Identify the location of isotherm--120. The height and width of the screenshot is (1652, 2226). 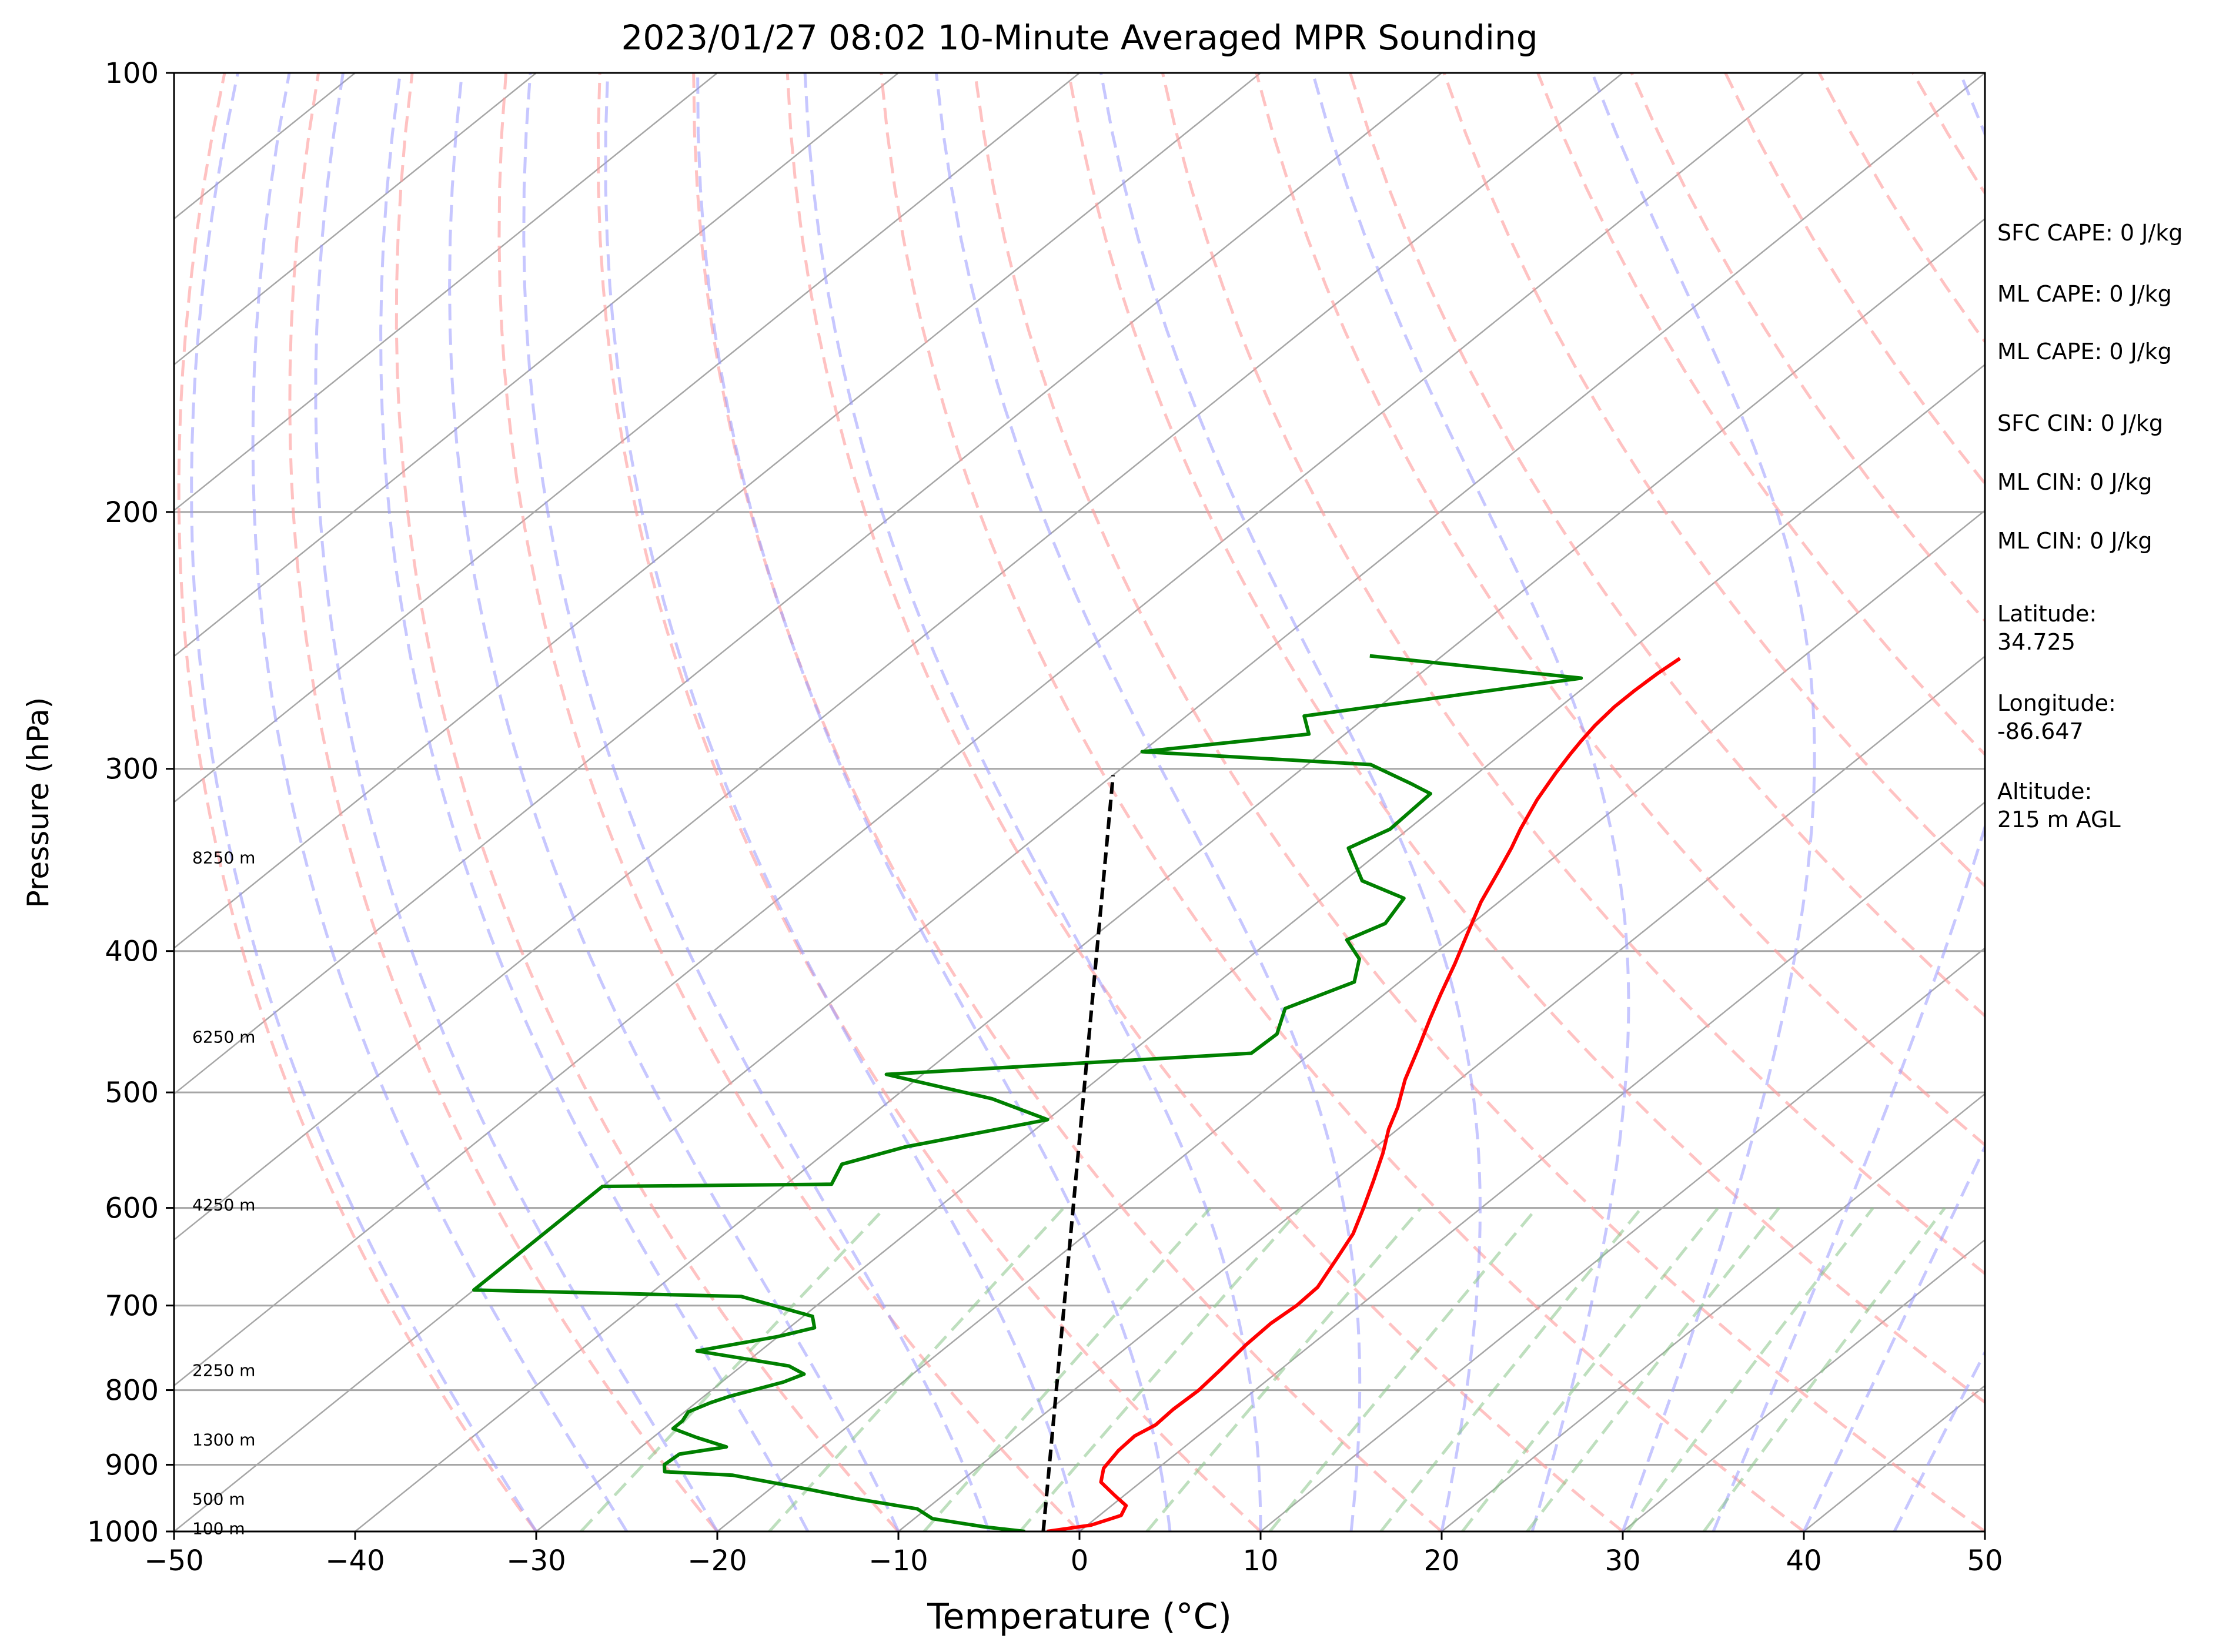
(446, 292).